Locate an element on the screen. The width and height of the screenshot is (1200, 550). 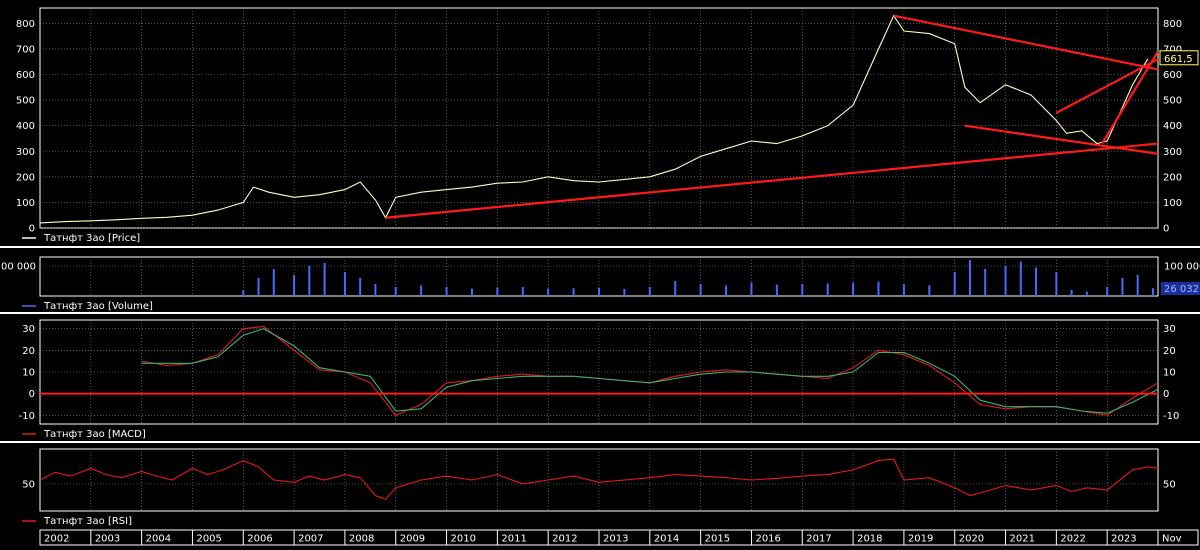
y-tick-label-right: 50 is located at coordinates (1169, 484).